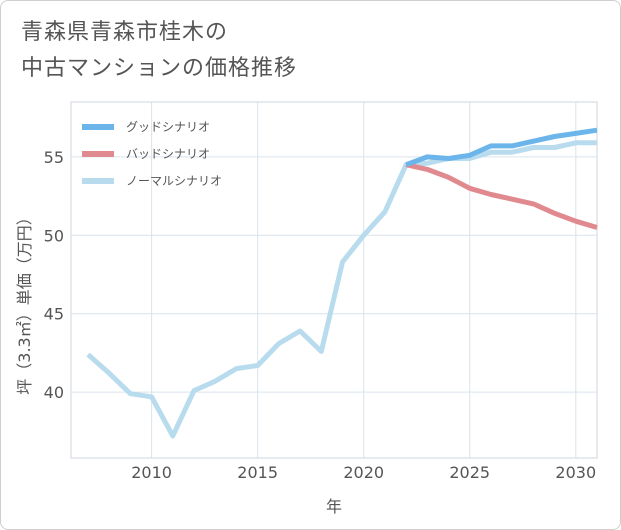 The height and width of the screenshot is (530, 621). I want to click on legend-label: バッドシナリオ, so click(168, 154).